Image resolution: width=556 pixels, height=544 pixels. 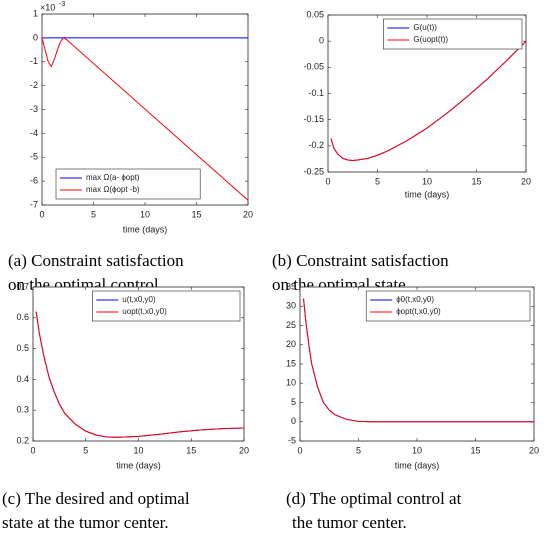 I want to click on y-tick-label: 10, so click(x=291, y=383).